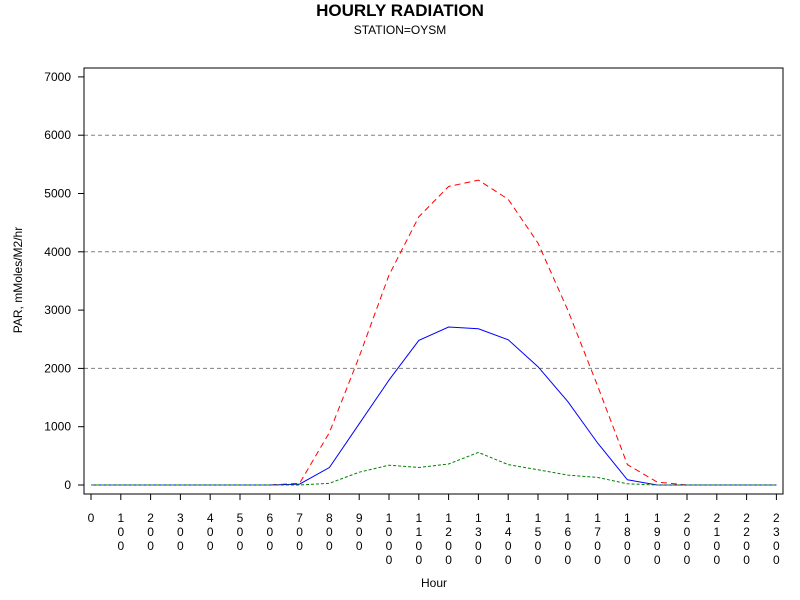 This screenshot has width=800, height=600. I want to click on y-axis-title: PAR, mMoles/M2/hr, so click(18, 280).